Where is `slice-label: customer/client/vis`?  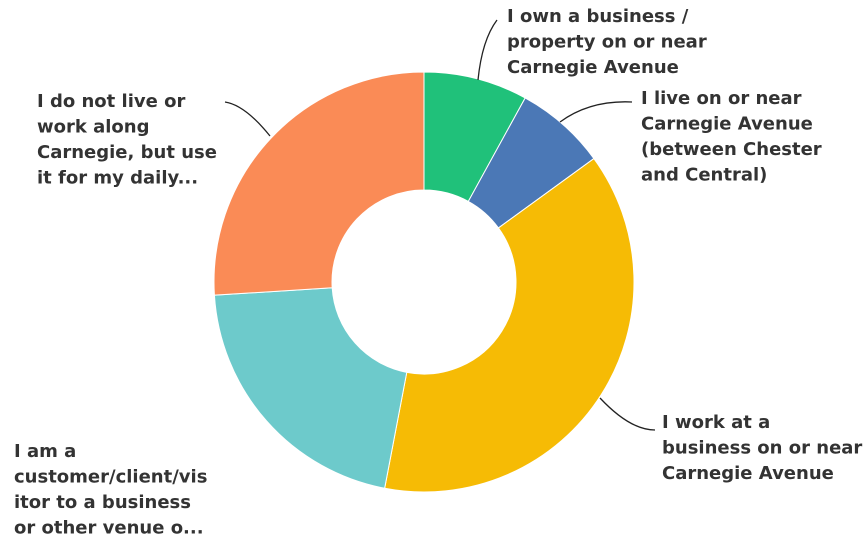
slice-label: customer/client/vis is located at coordinates (110, 477).